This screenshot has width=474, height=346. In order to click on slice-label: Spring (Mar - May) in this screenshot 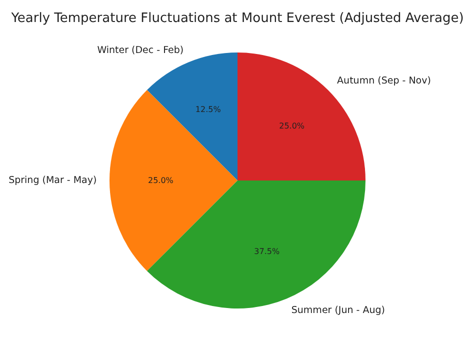, I will do `click(52, 180)`.